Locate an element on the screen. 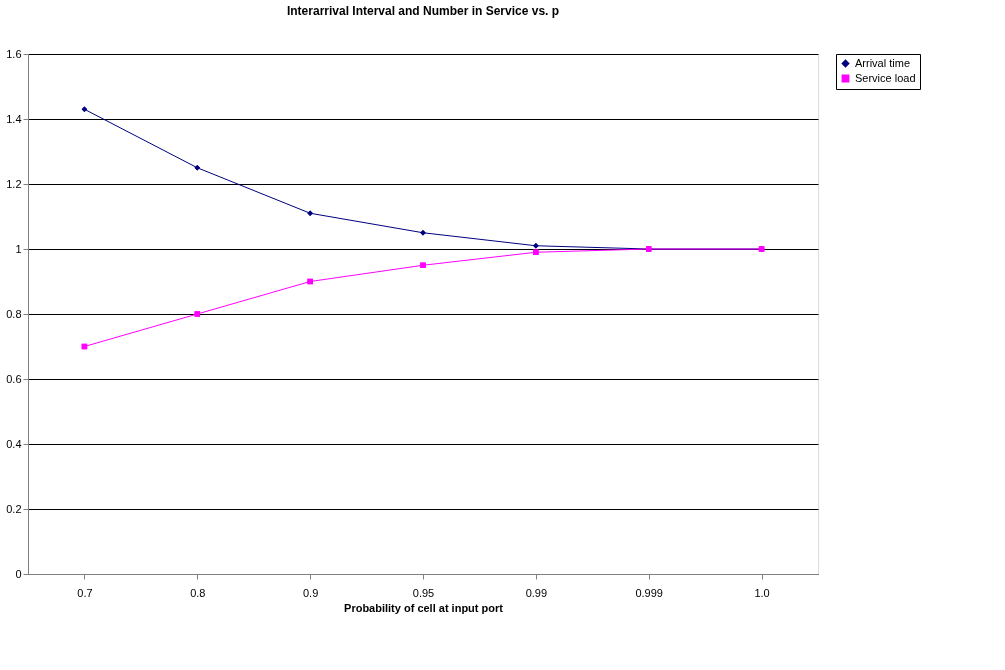 This screenshot has height=670, width=1005. x-tick-label: 0.8 is located at coordinates (198, 592).